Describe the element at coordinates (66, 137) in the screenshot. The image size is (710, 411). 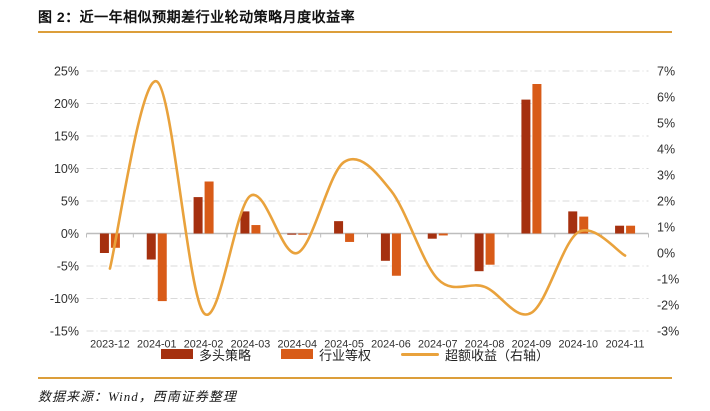
I see `left-axis-label: 15%` at that location.